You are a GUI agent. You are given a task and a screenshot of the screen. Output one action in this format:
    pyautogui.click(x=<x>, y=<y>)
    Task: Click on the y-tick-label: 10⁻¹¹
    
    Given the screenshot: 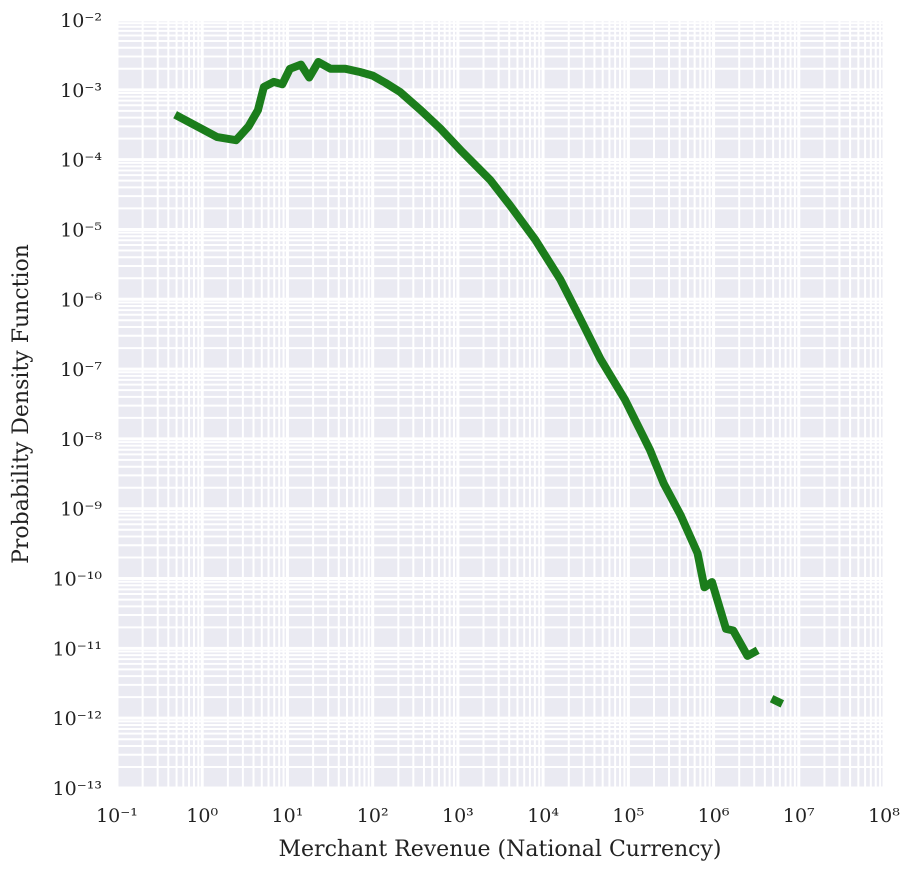 What is the action you would take?
    pyautogui.click(x=77, y=649)
    